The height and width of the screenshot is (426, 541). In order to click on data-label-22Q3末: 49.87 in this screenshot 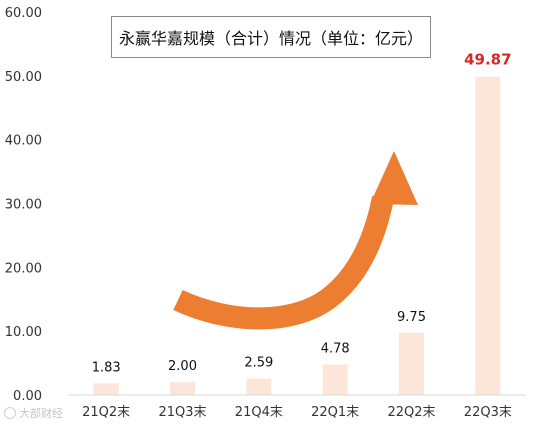, I will do `click(487, 60)`.